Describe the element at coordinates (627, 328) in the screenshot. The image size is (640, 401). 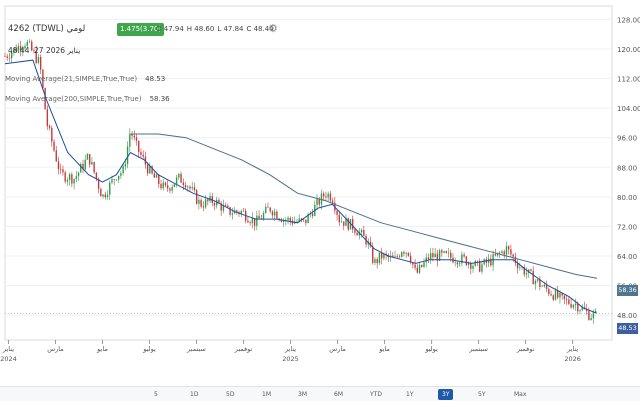
I see `last-price-tag: 48.53` at that location.